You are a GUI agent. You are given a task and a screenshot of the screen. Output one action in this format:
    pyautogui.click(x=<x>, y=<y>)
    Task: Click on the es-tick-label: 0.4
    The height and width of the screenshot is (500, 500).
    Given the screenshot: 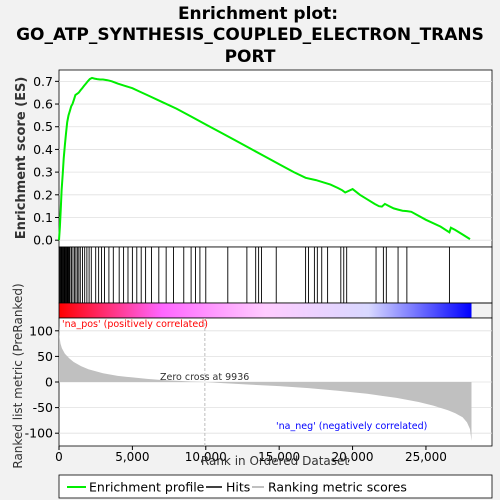 What is the action you would take?
    pyautogui.click(x=43, y=149)
    